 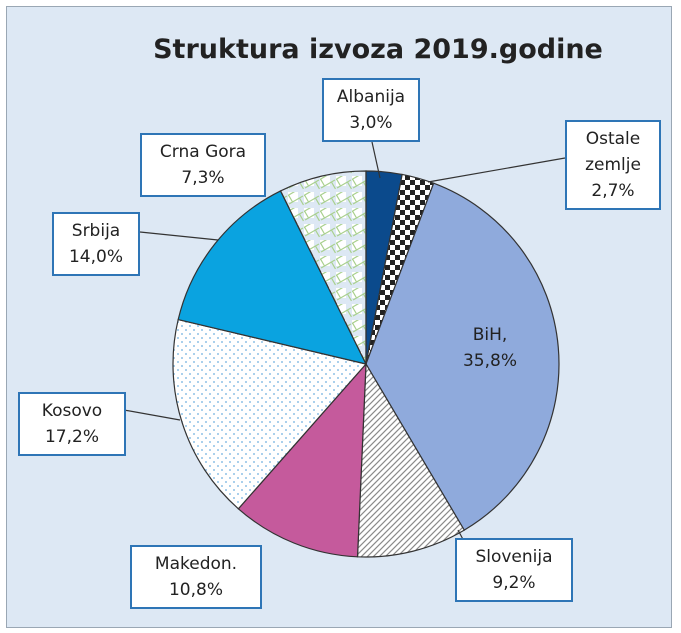 What do you see at coordinates (371, 97) in the screenshot?
I see `data-label-category: Albanija` at bounding box center [371, 97].